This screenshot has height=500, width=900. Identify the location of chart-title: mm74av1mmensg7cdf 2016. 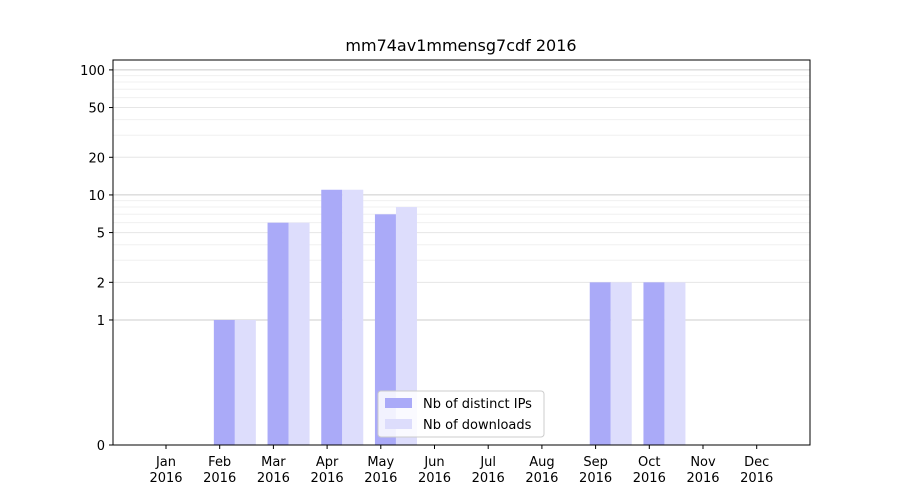
(460, 45).